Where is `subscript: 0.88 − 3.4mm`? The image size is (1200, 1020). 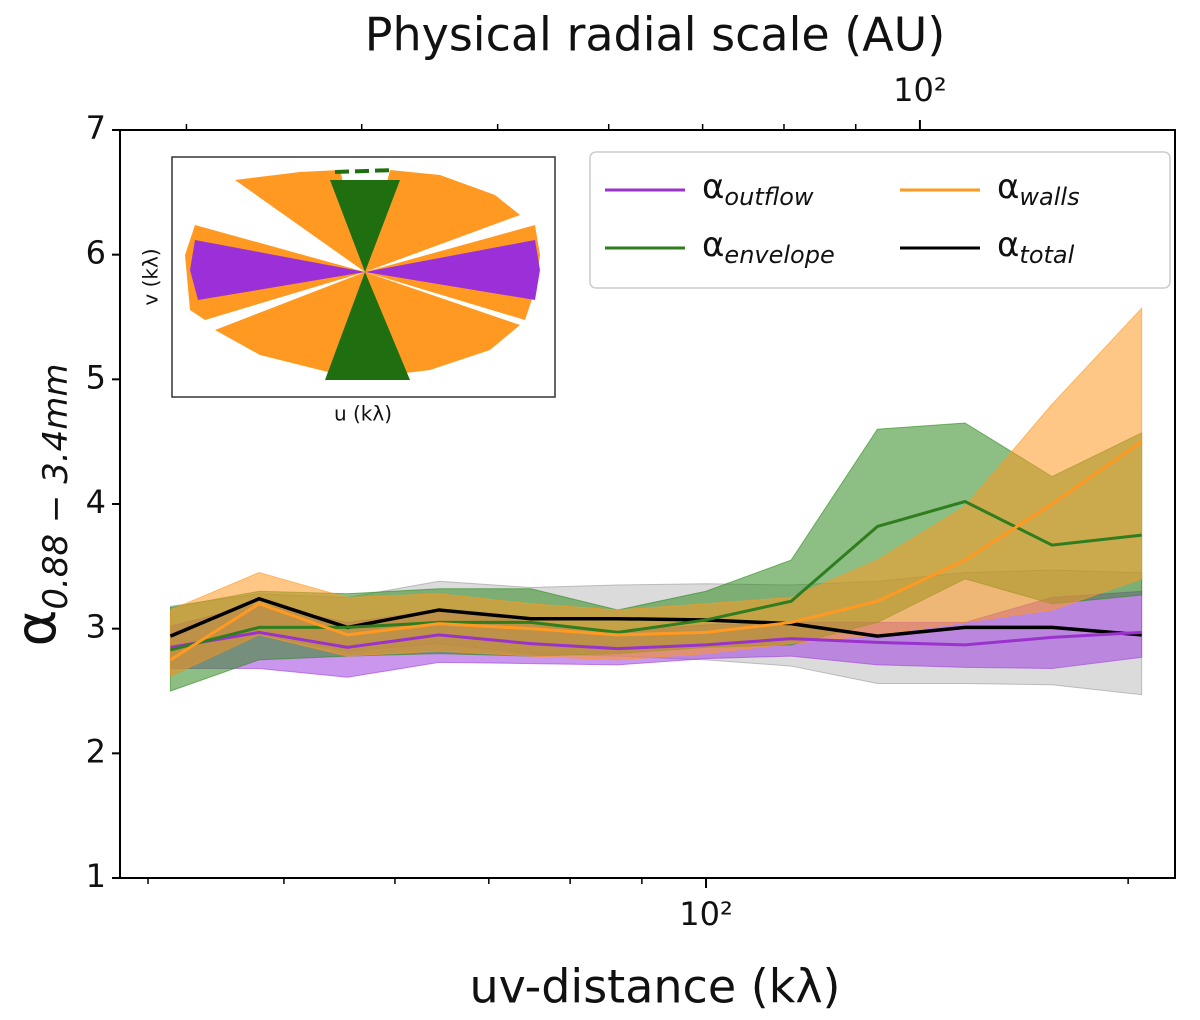 subscript: 0.88 − 3.4mm is located at coordinates (55, 486).